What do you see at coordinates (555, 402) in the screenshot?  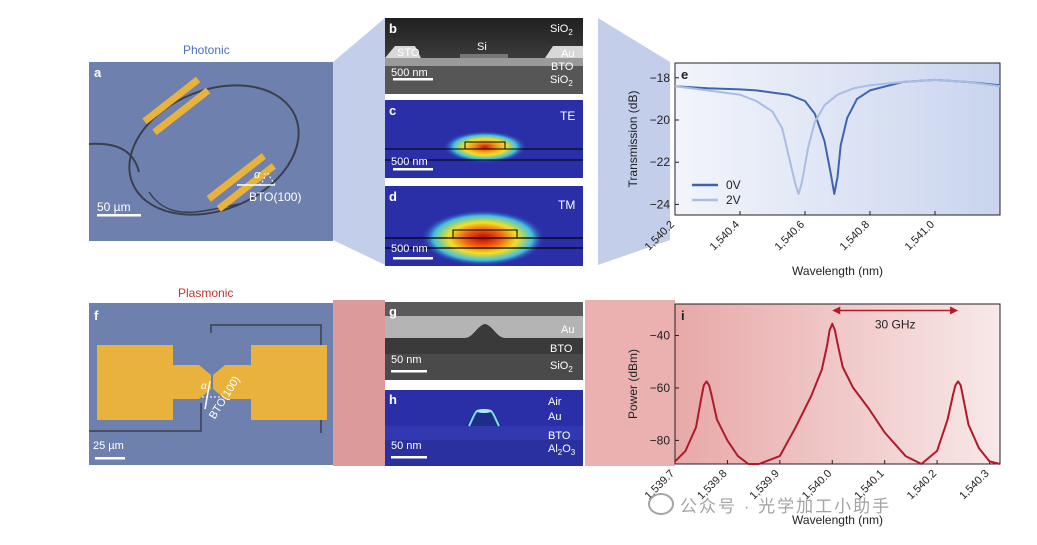 I see `air-label: Air` at bounding box center [555, 402].